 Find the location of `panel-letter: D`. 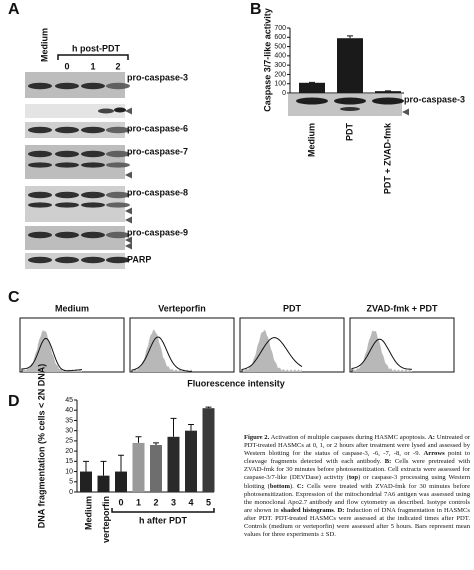

panel-letter: D is located at coordinates (14, 401).